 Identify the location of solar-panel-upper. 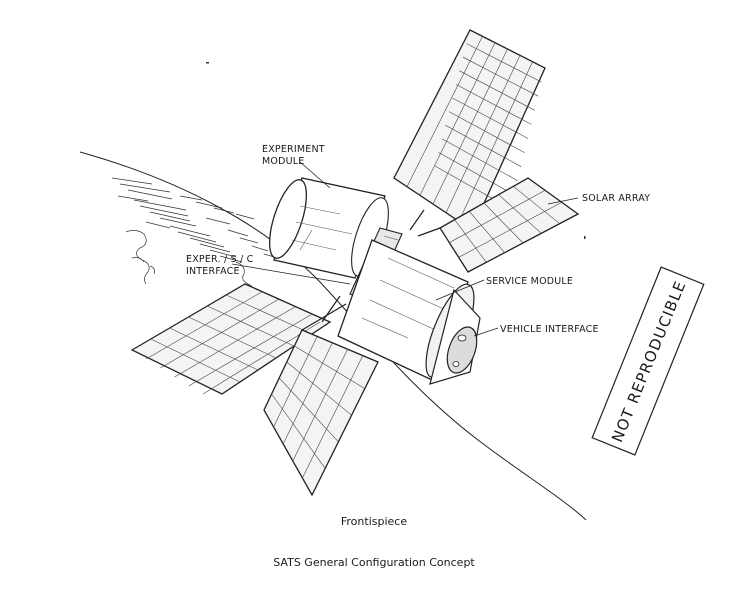
(469, 130).